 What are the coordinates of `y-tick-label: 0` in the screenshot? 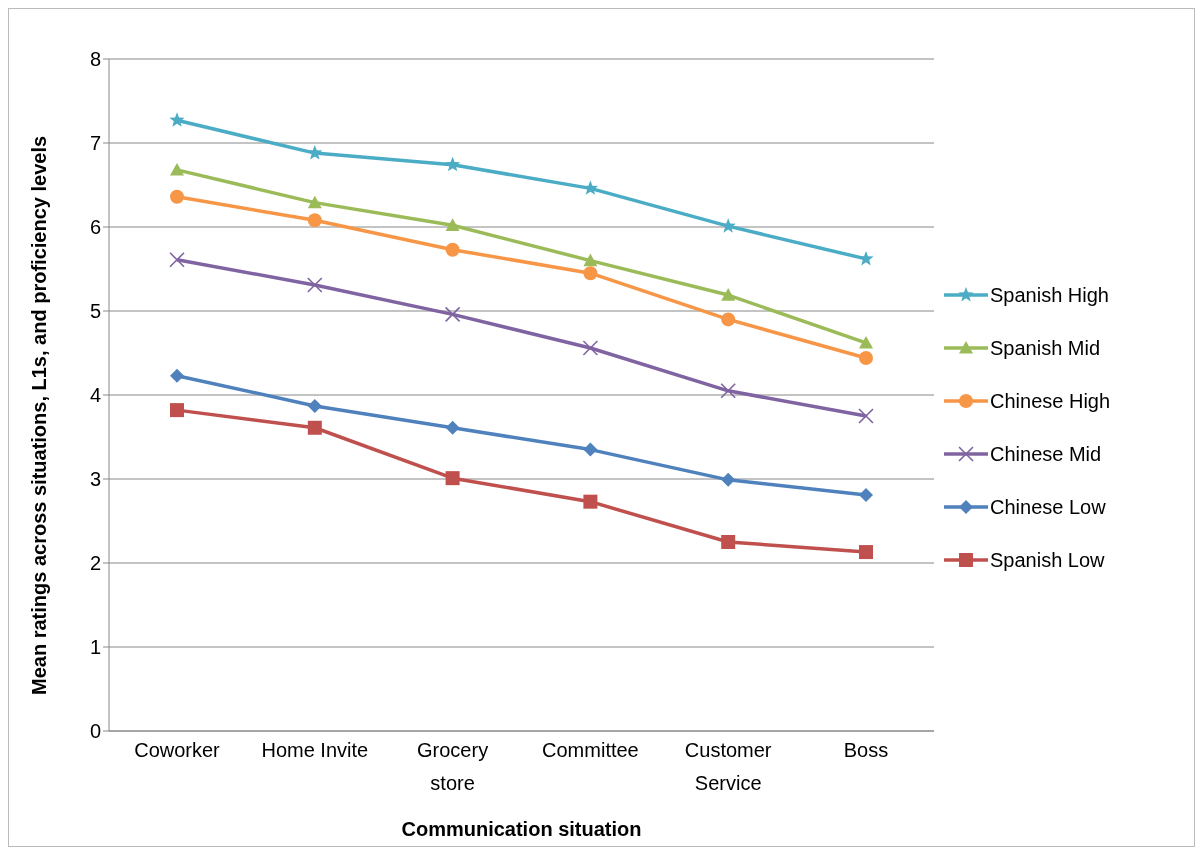 It's located at (95, 731).